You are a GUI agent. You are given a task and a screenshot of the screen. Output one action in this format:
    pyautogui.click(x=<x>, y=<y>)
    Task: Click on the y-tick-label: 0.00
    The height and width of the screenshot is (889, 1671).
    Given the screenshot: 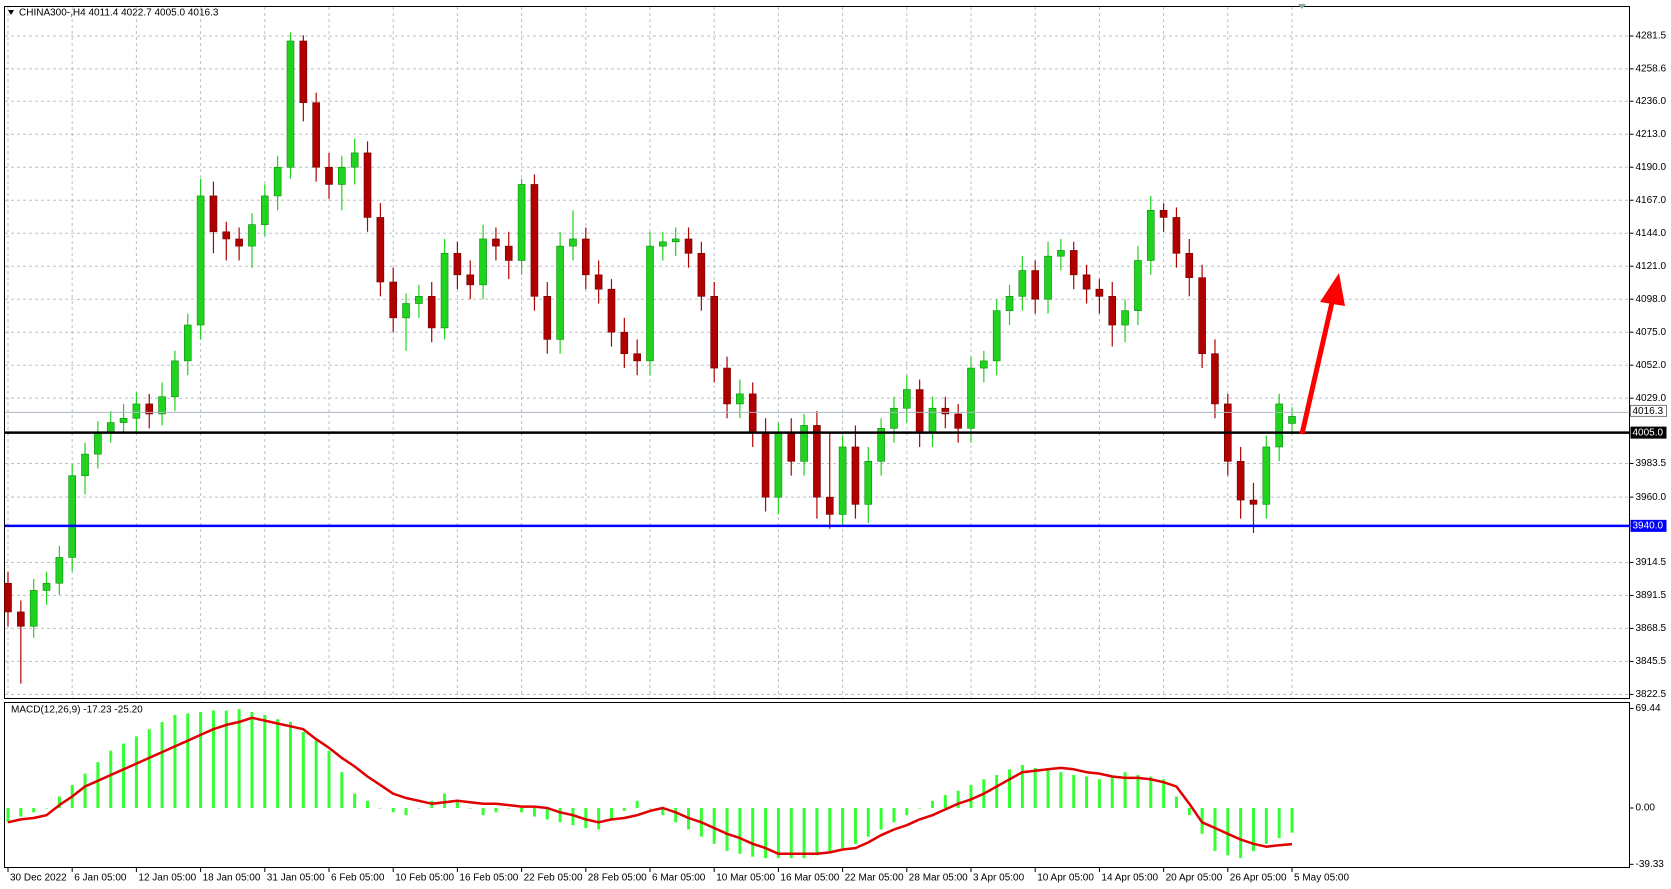 What is the action you would take?
    pyautogui.click(x=1646, y=808)
    